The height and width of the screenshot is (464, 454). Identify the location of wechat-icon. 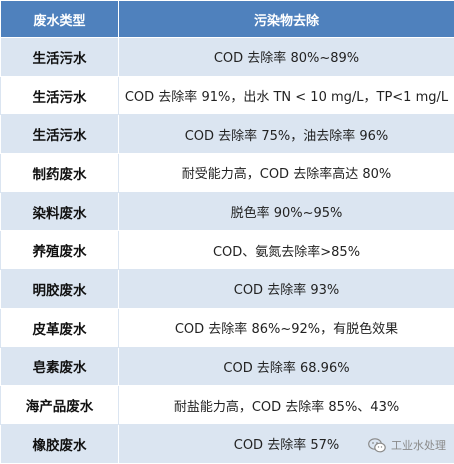
(377, 445).